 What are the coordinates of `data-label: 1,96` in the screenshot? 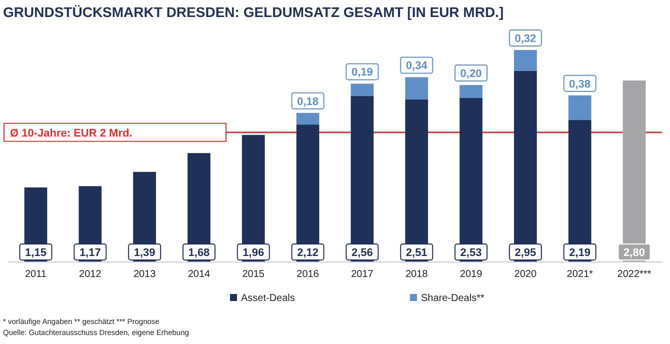 It's located at (253, 253).